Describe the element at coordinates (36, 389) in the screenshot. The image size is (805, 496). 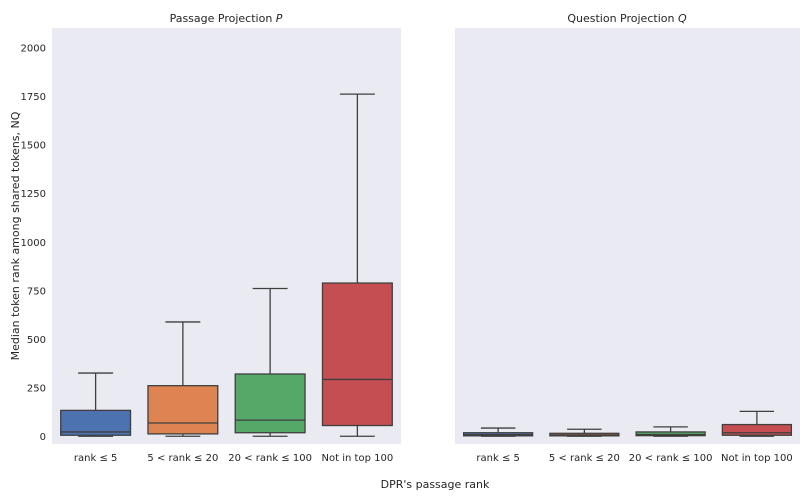
I see `y-tick-label: 250` at that location.